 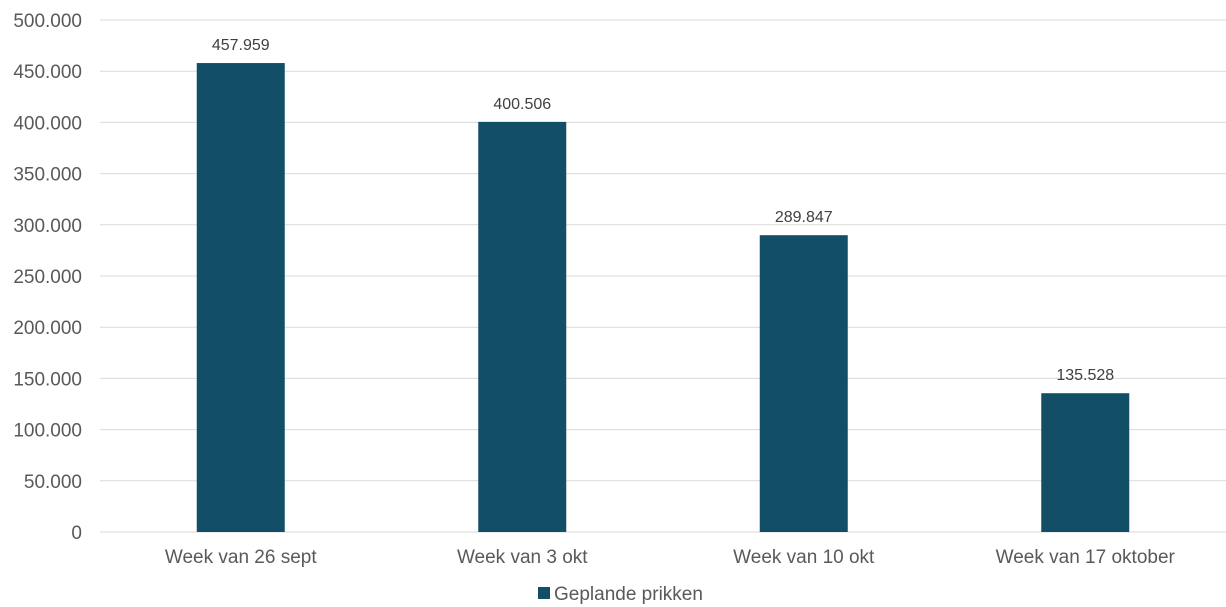 What do you see at coordinates (47, 328) in the screenshot?
I see `y-tick-label: 200.000` at bounding box center [47, 328].